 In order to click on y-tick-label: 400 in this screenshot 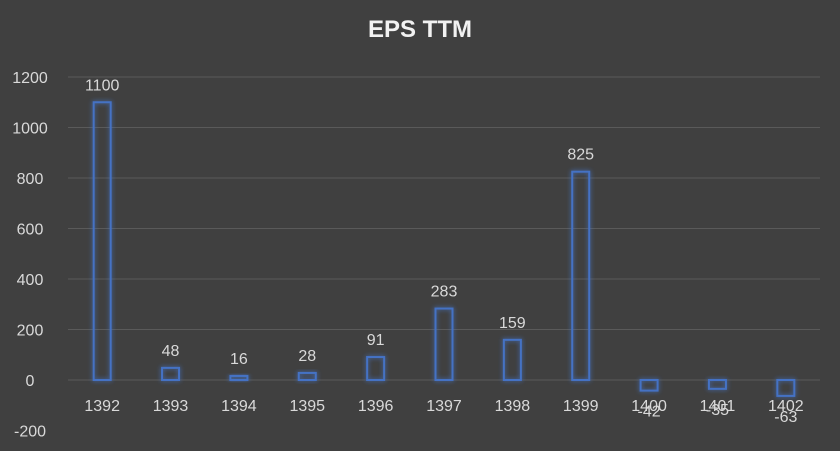, I will do `click(30, 280)`.